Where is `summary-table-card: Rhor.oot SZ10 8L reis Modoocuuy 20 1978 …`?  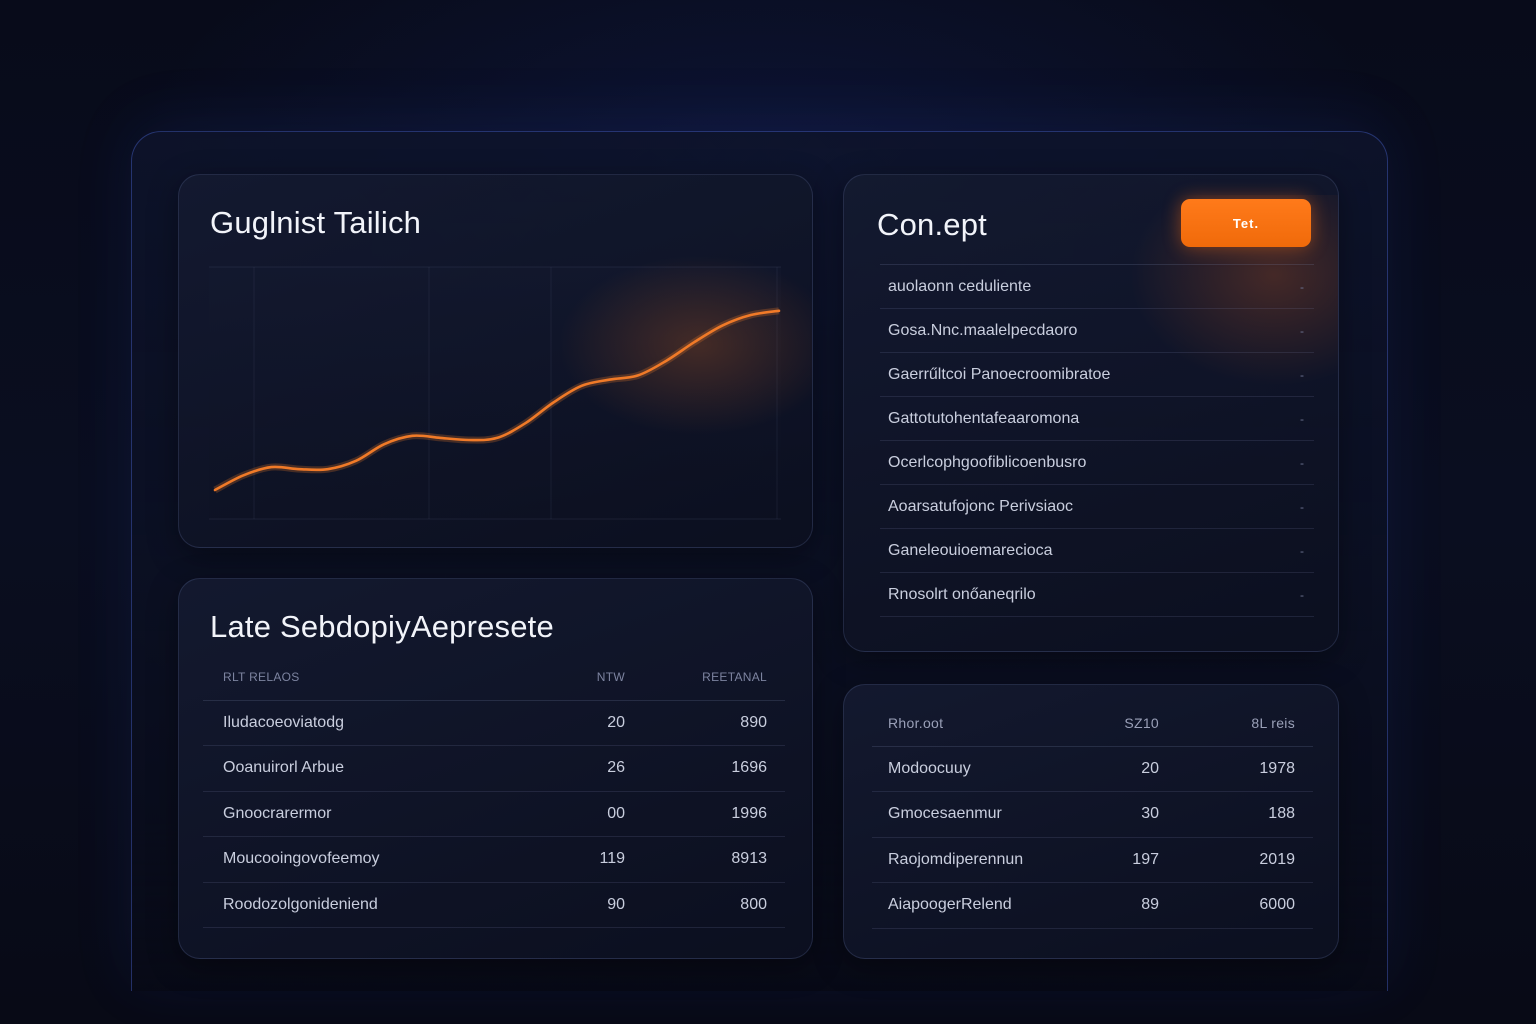
summary-table-card: Rhor.oot SZ10 8L reis Modoocuuy 20 1978 … is located at coordinates (1091, 821).